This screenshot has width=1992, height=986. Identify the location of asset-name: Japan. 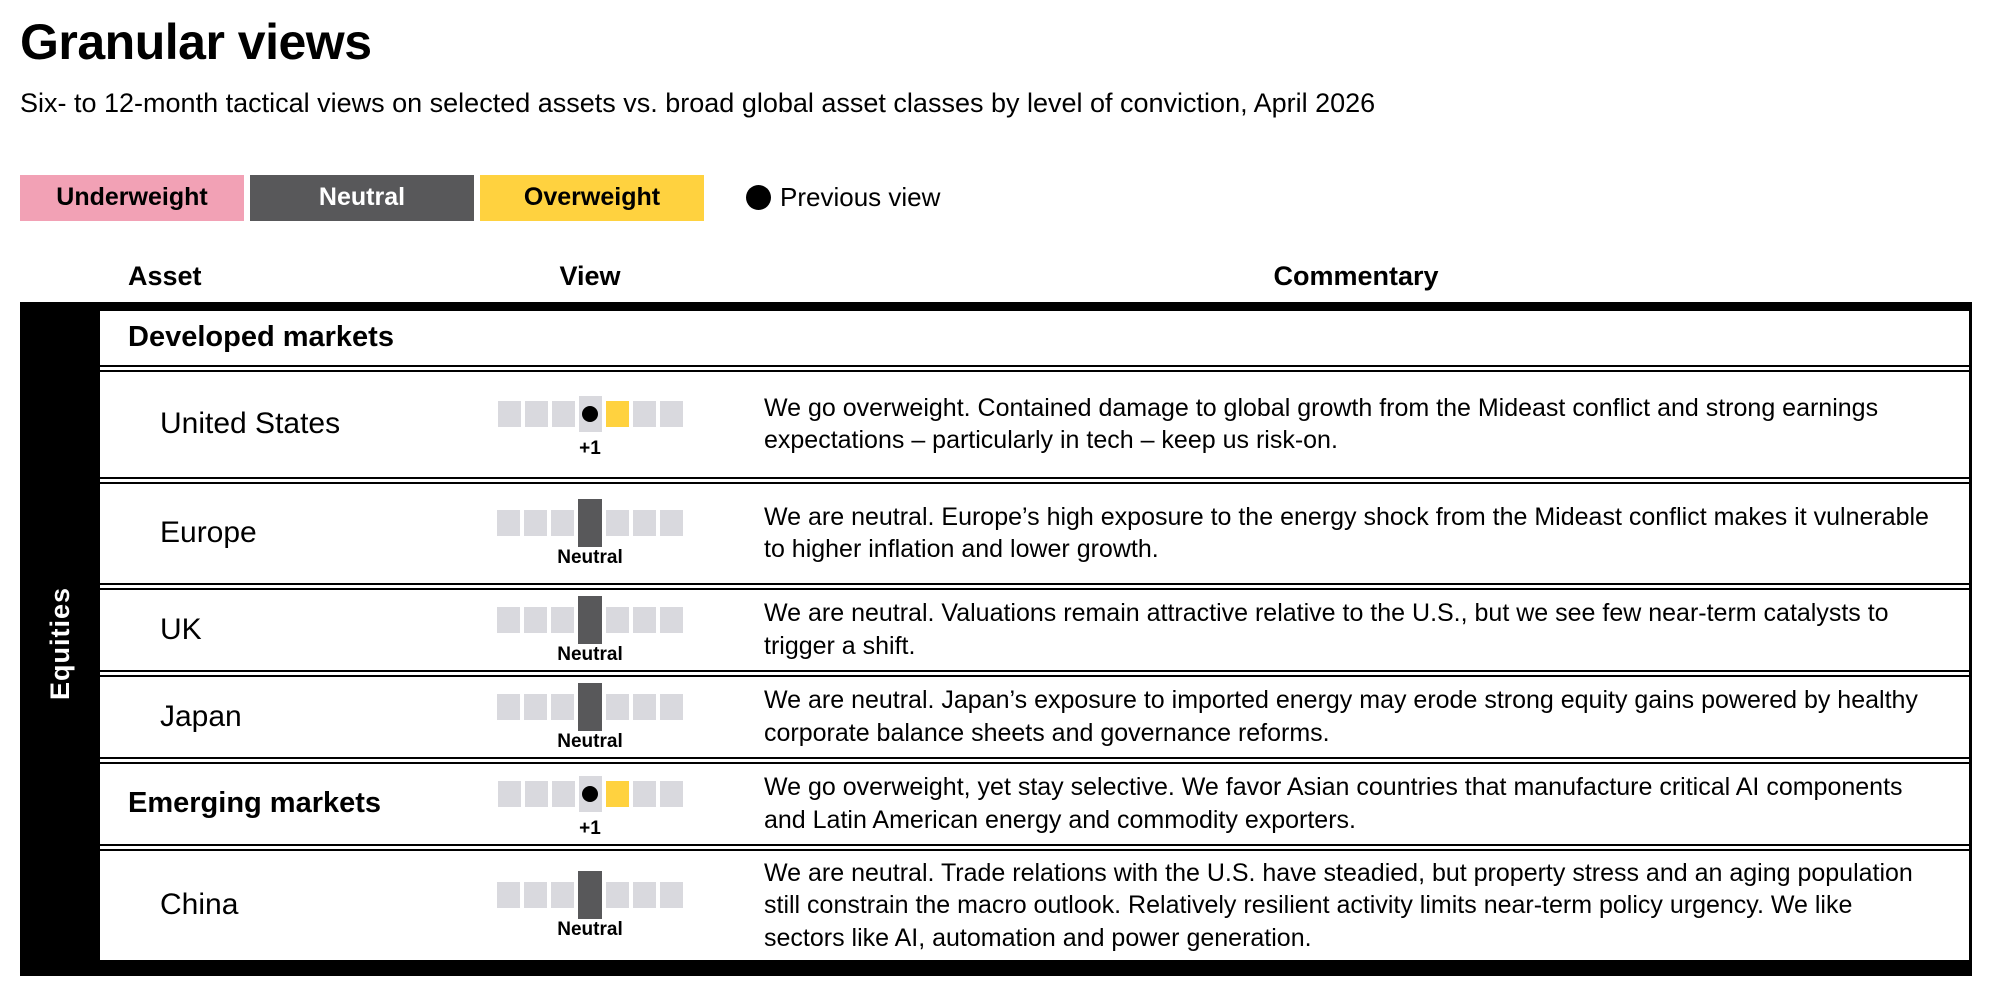
(201, 716).